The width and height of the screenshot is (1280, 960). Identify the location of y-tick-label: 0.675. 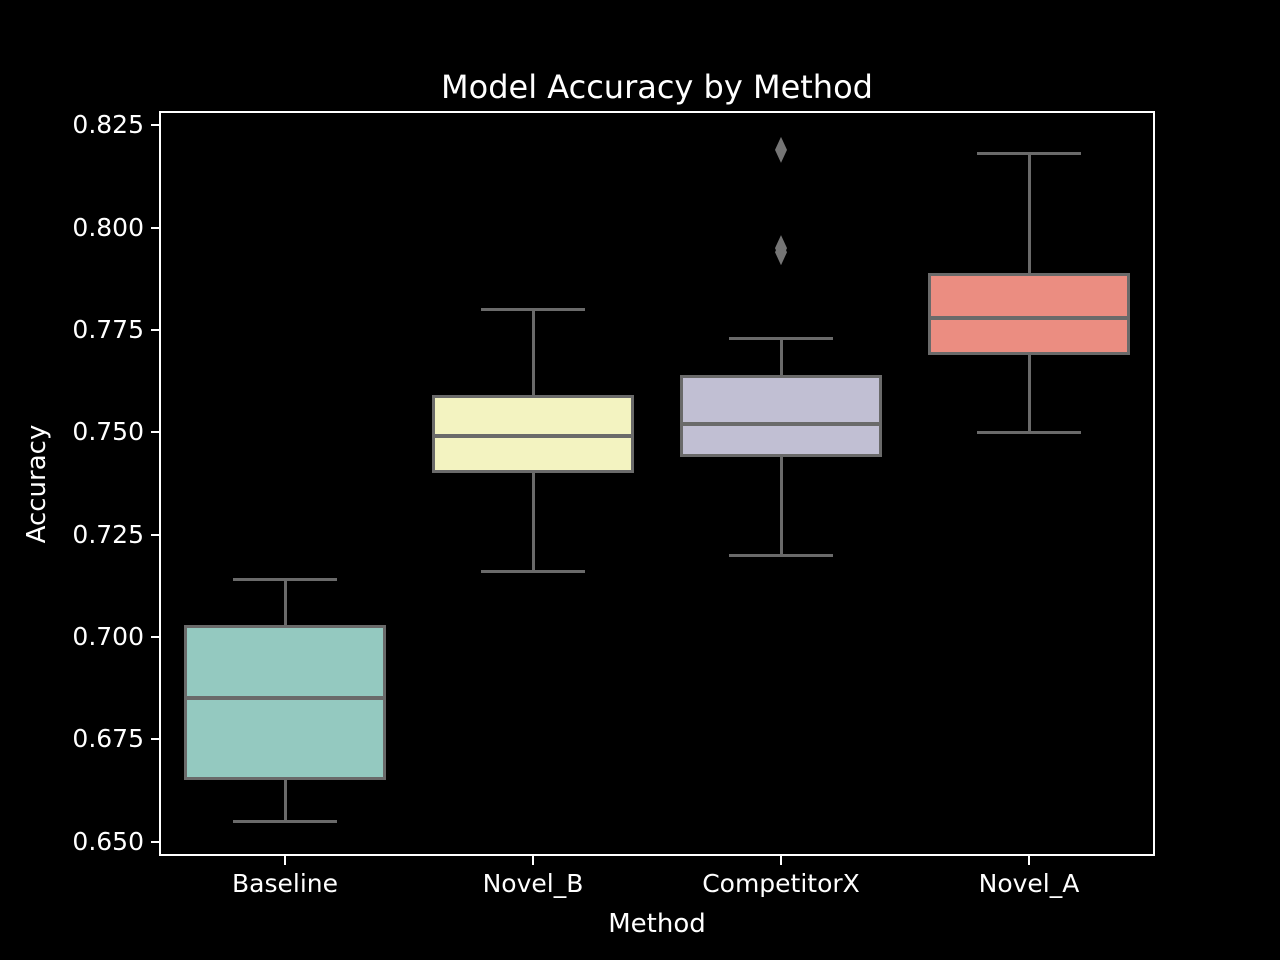
(108, 739).